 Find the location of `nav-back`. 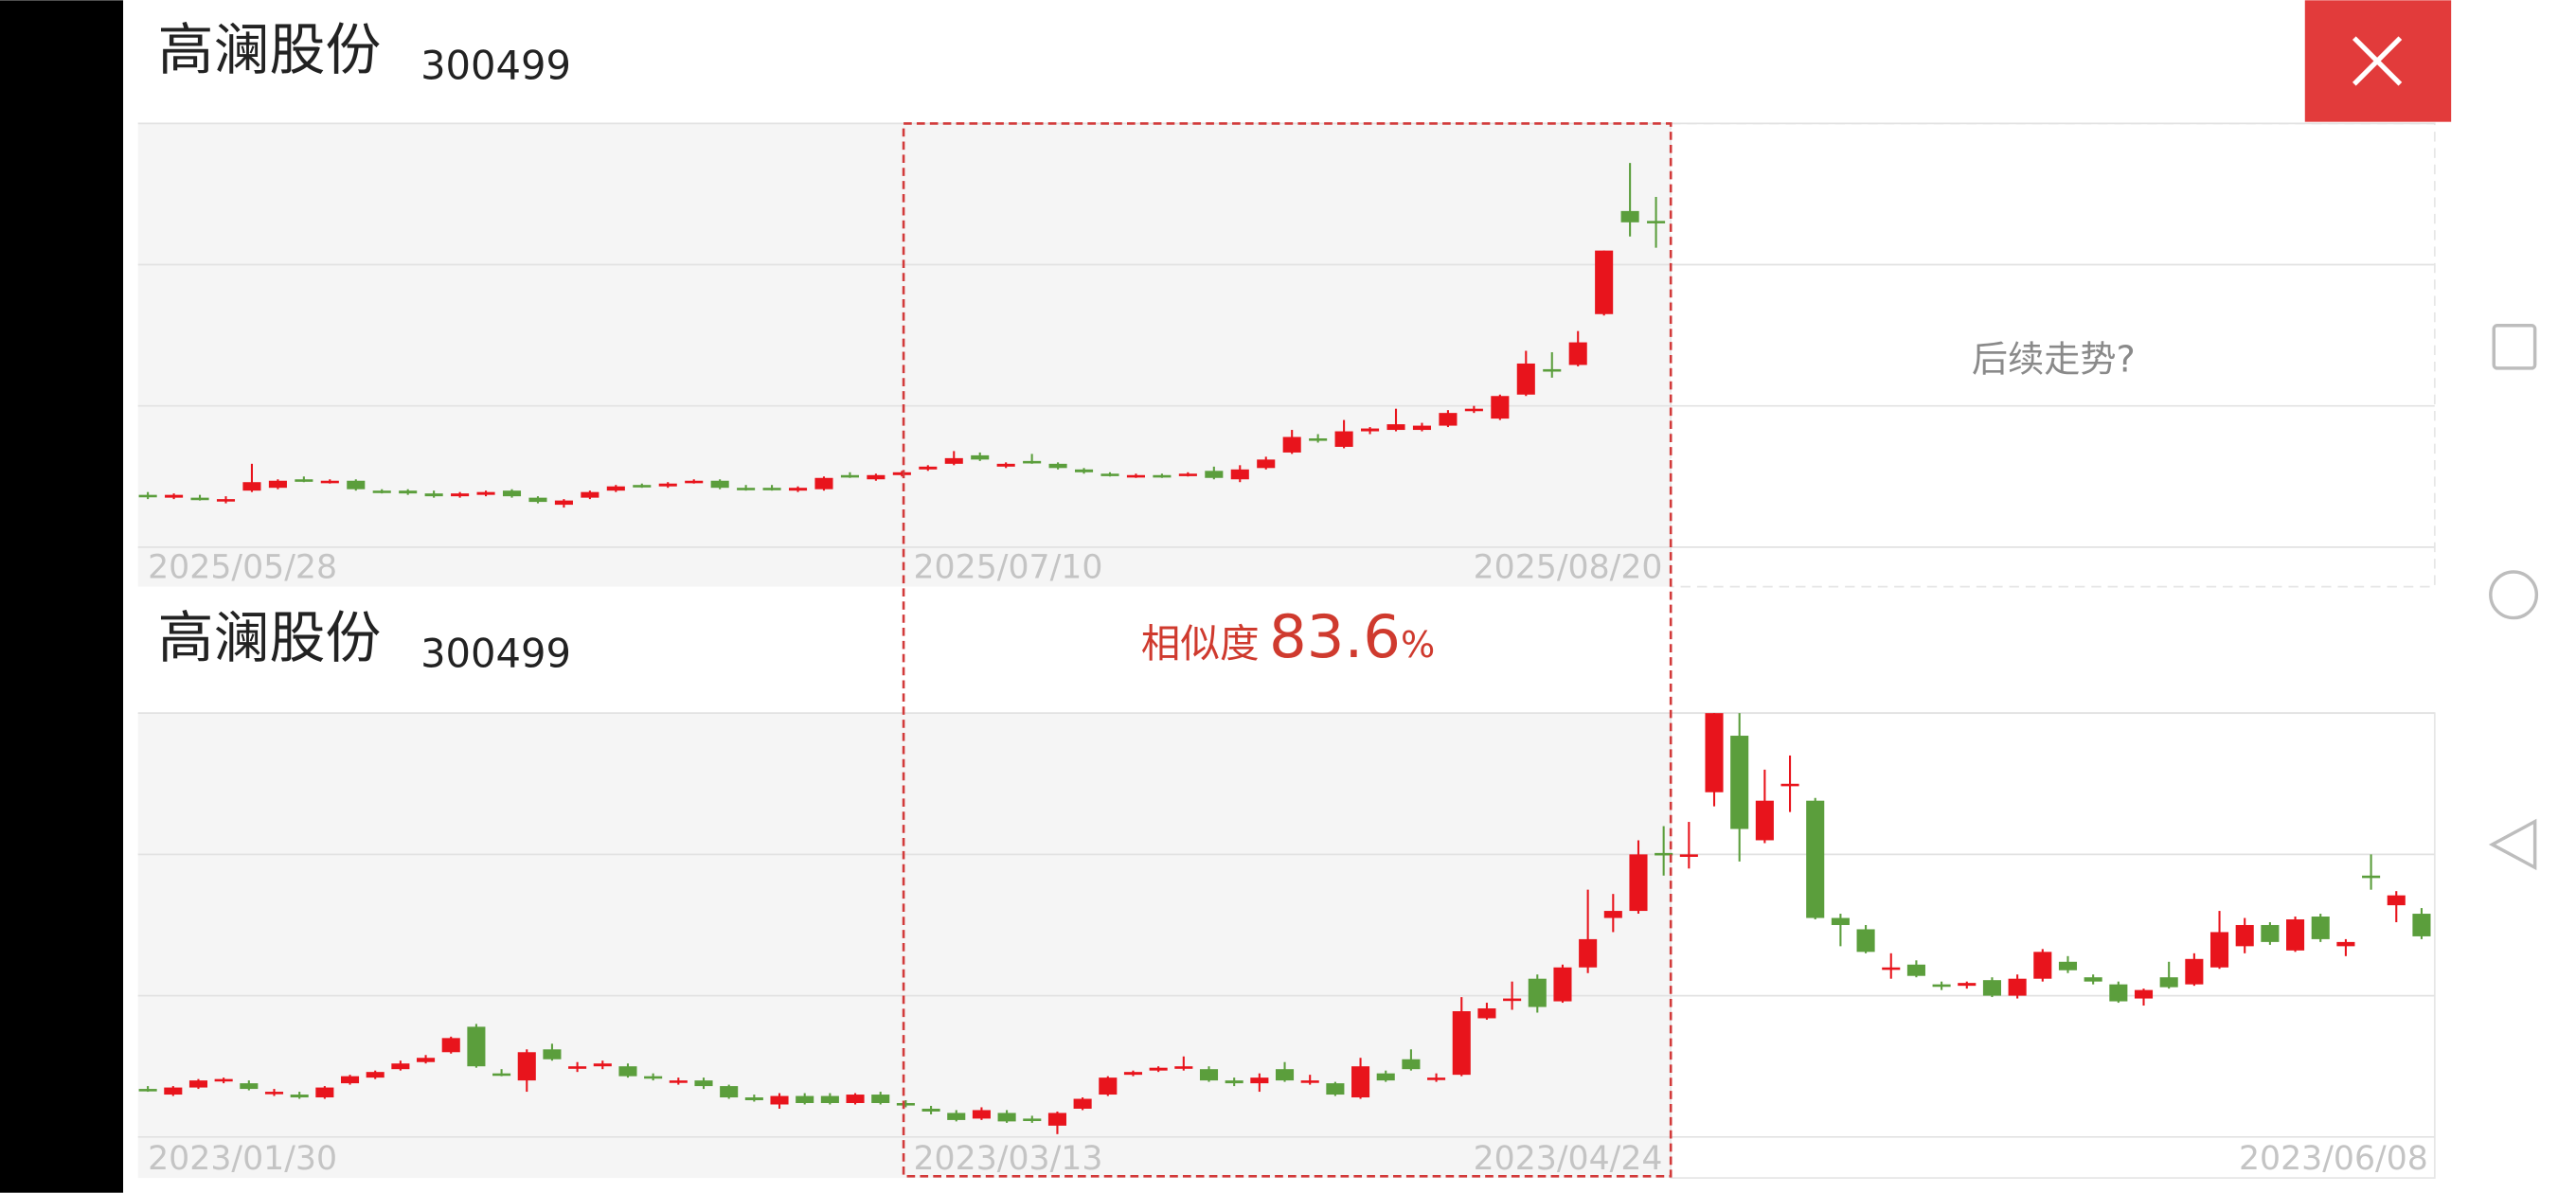

nav-back is located at coordinates (2512, 844).